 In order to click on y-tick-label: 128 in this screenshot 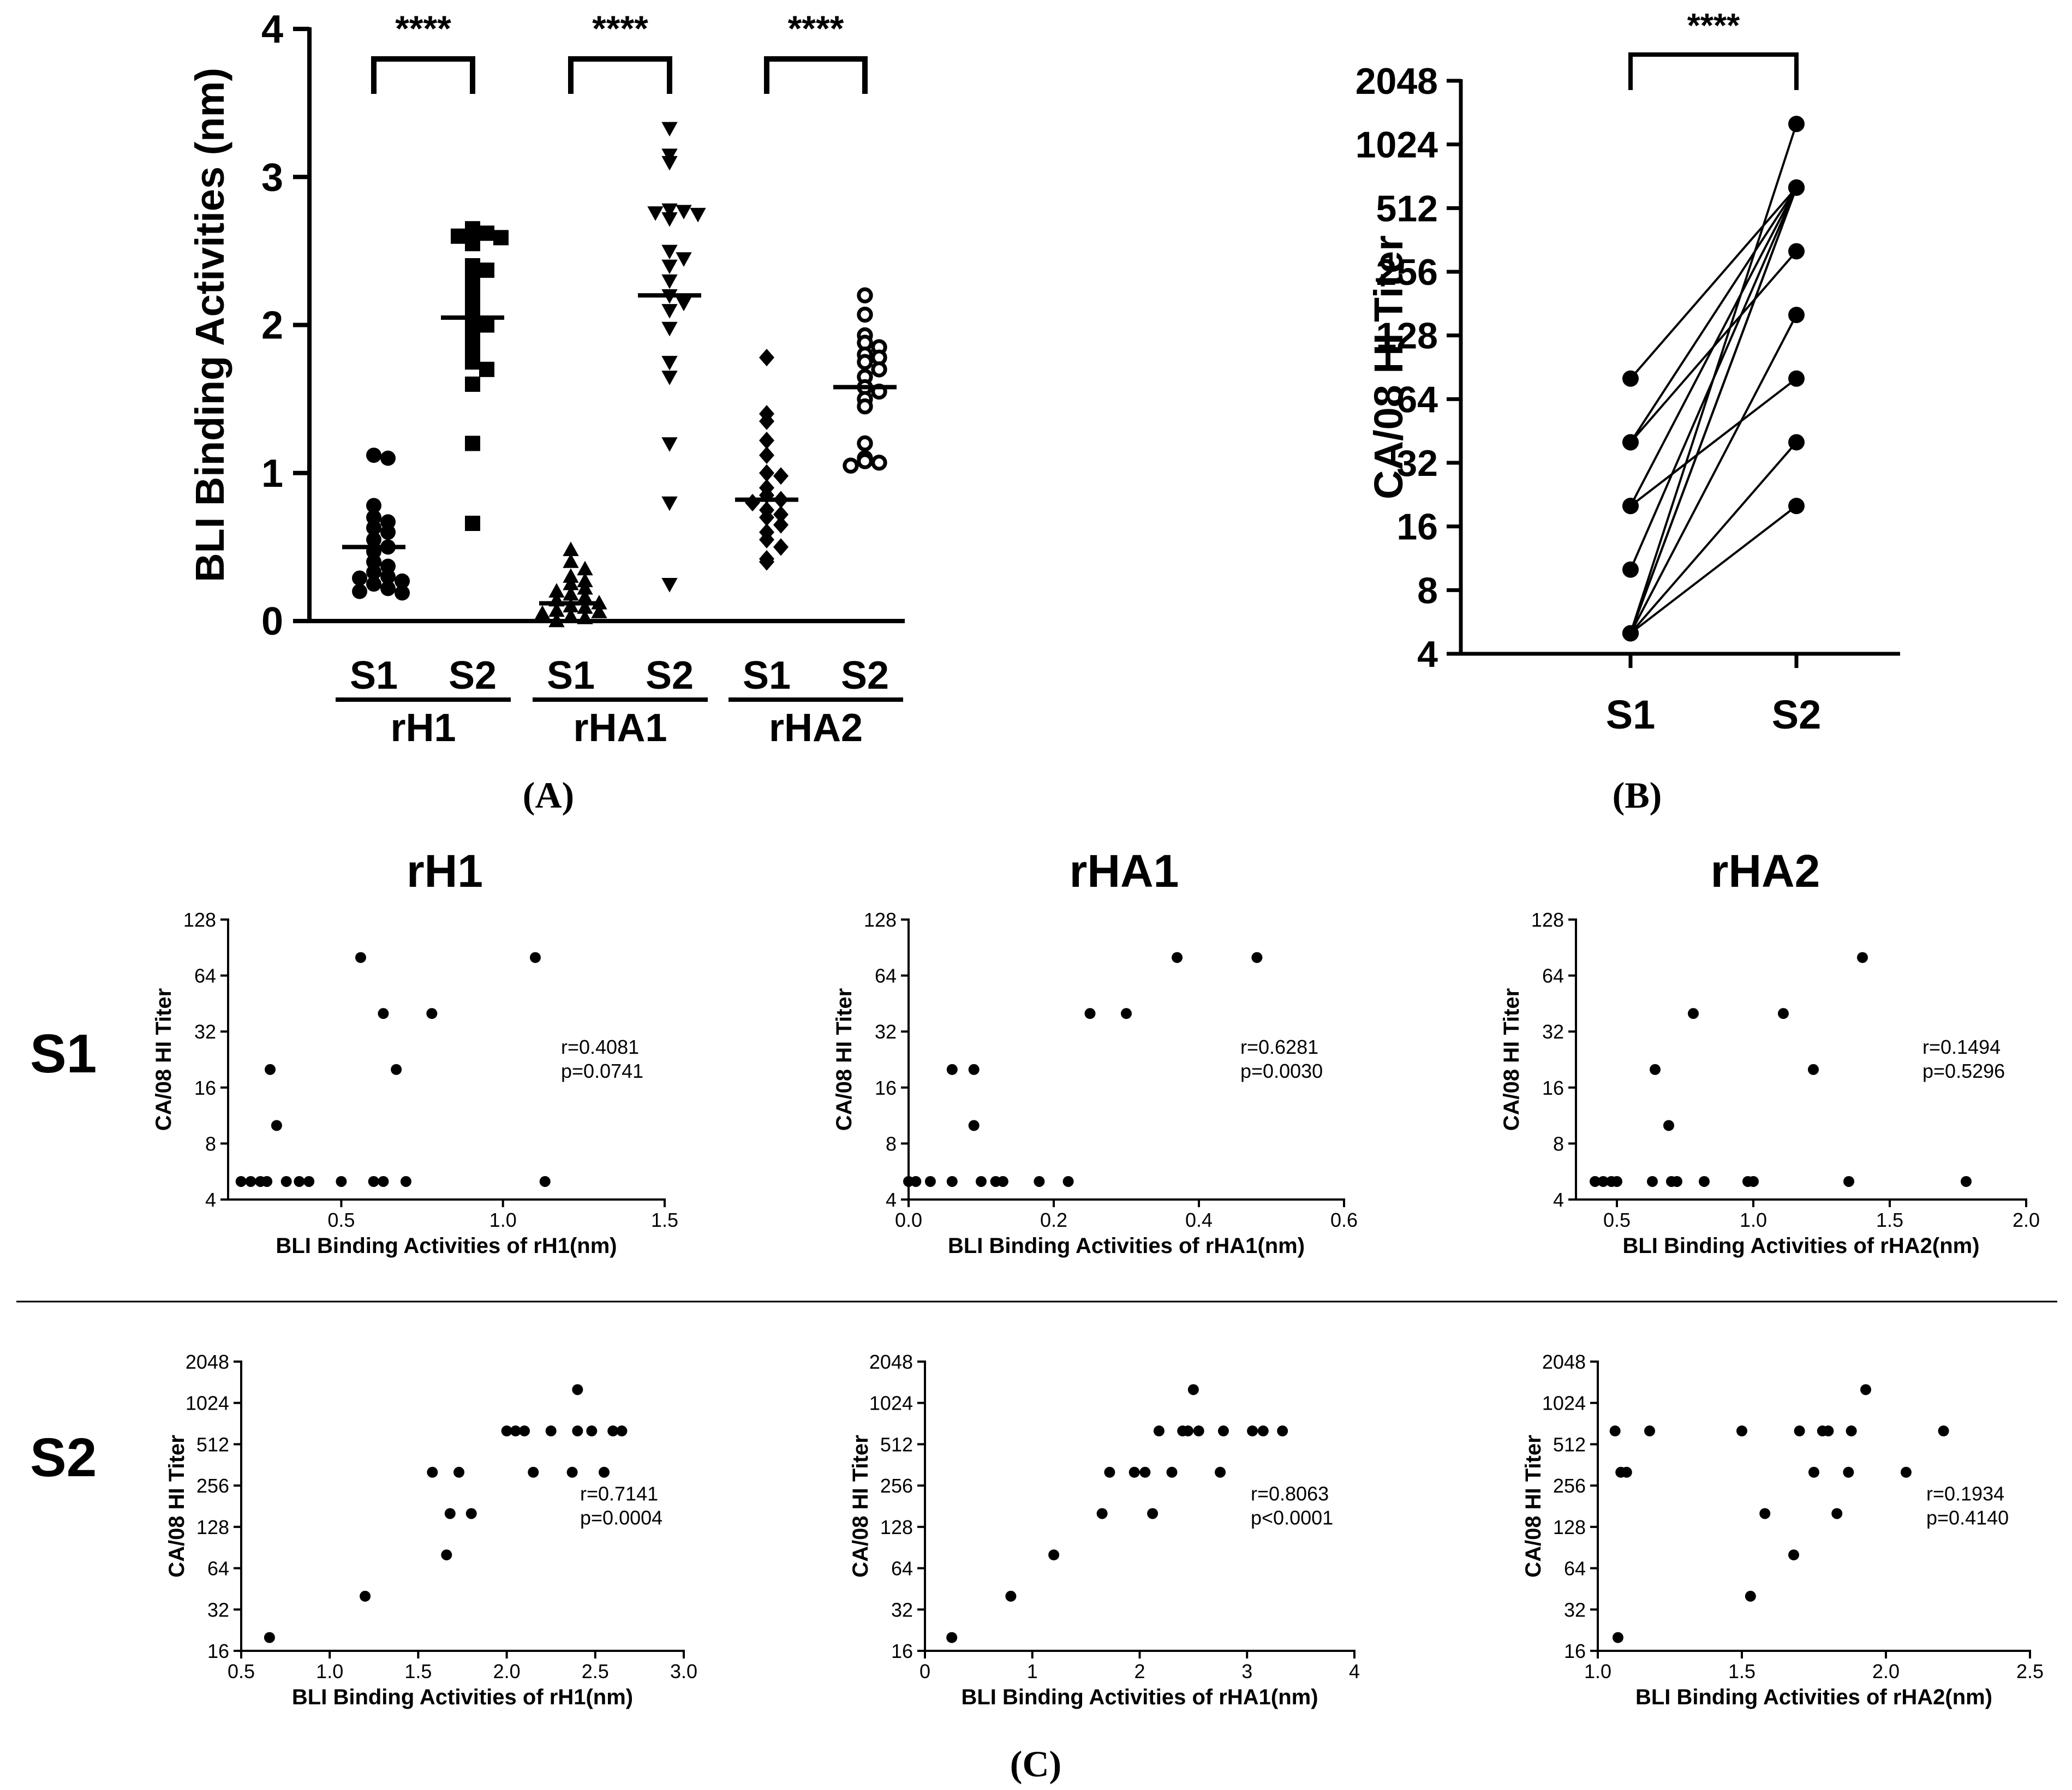, I will do `click(897, 1527)`.